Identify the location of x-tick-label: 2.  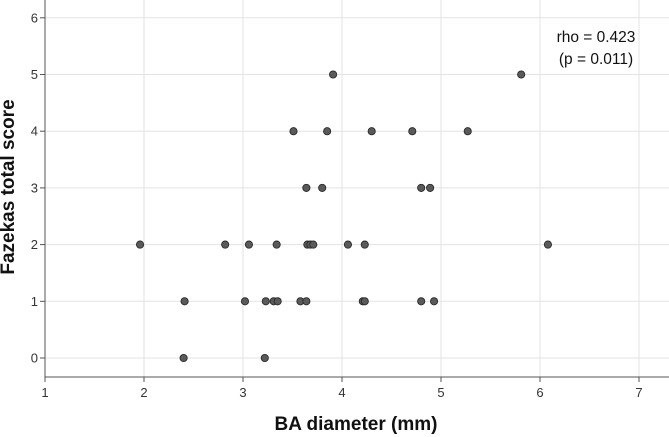
(143, 392).